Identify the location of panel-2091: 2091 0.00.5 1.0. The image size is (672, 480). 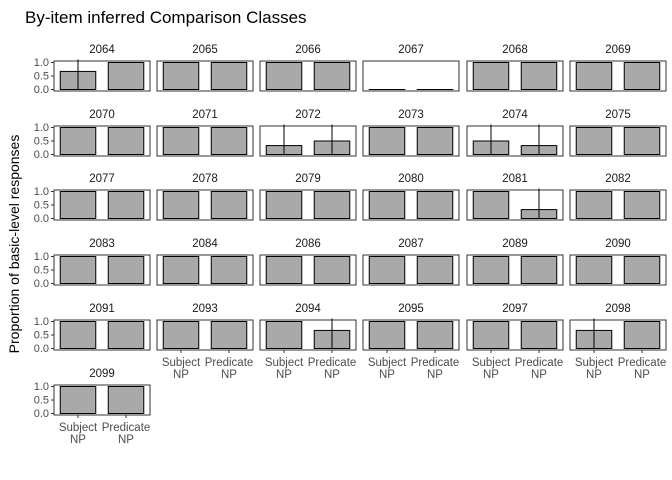
(92, 329).